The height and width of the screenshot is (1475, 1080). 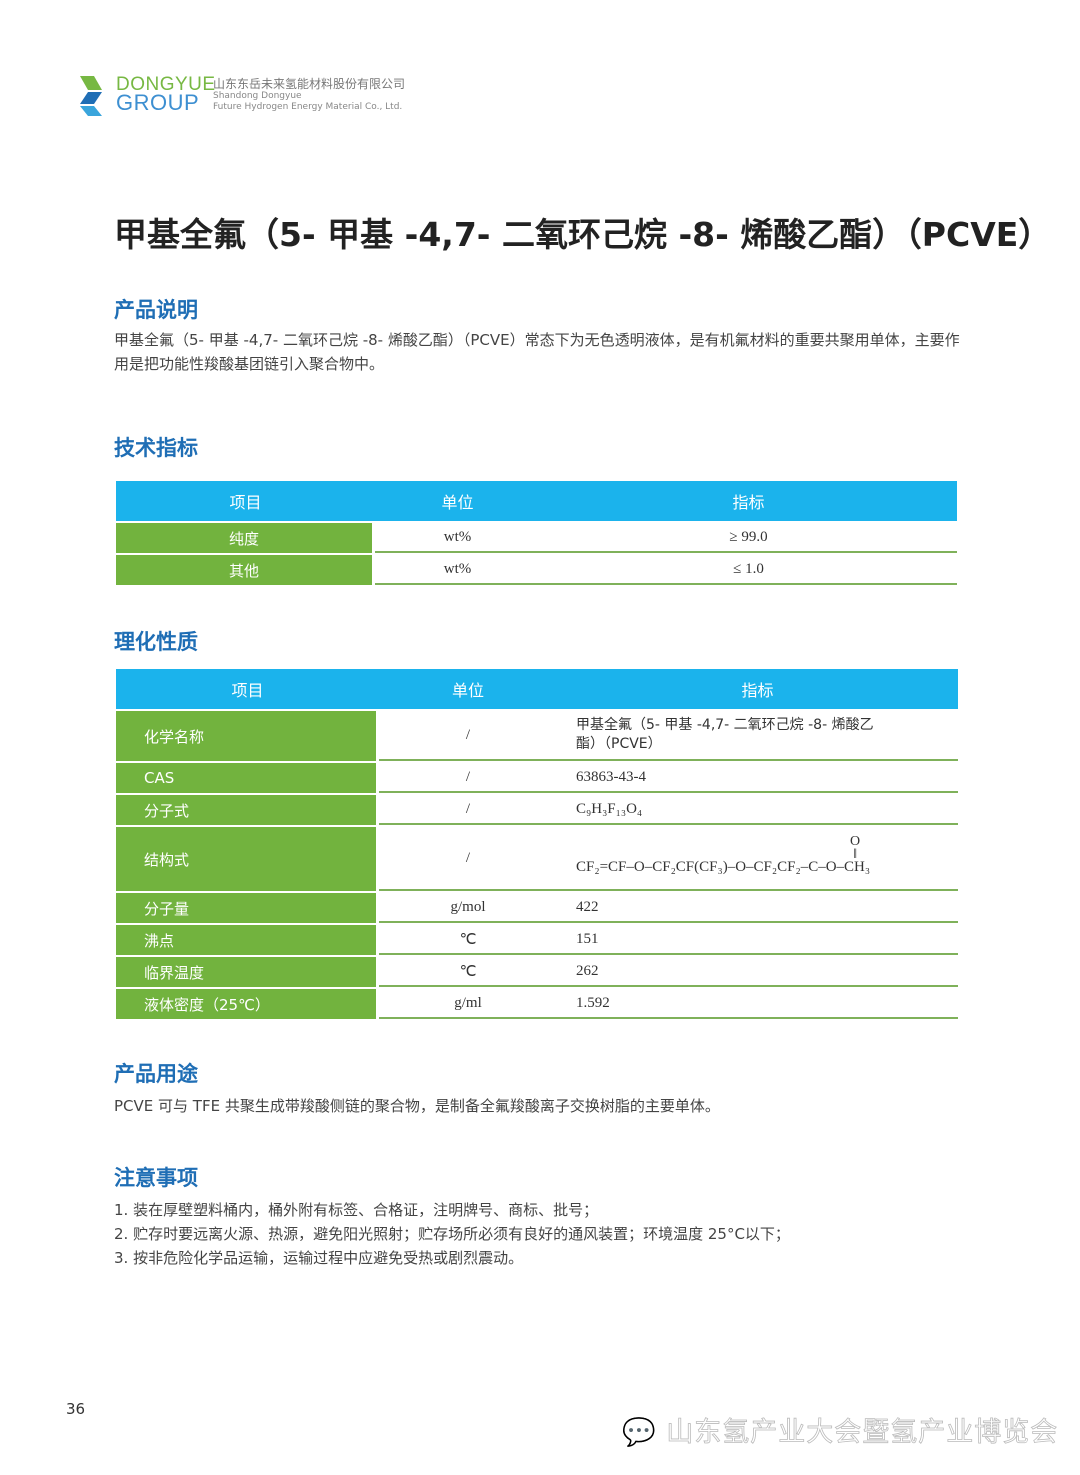 I want to click on heading-properties: 理化性质, so click(x=156, y=642).